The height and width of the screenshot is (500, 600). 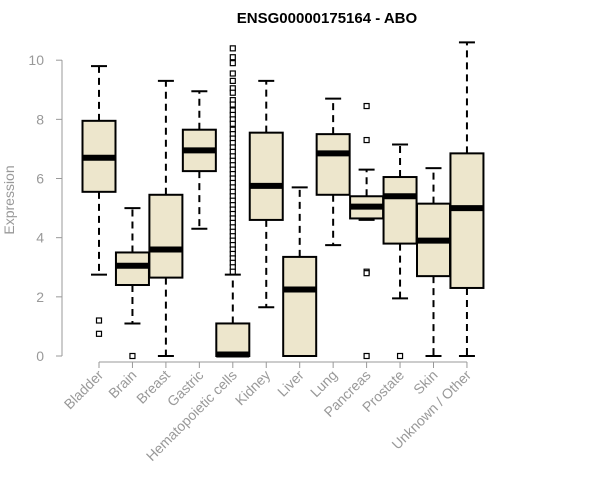 What do you see at coordinates (40, 356) in the screenshot?
I see `y-tick-label: 0` at bounding box center [40, 356].